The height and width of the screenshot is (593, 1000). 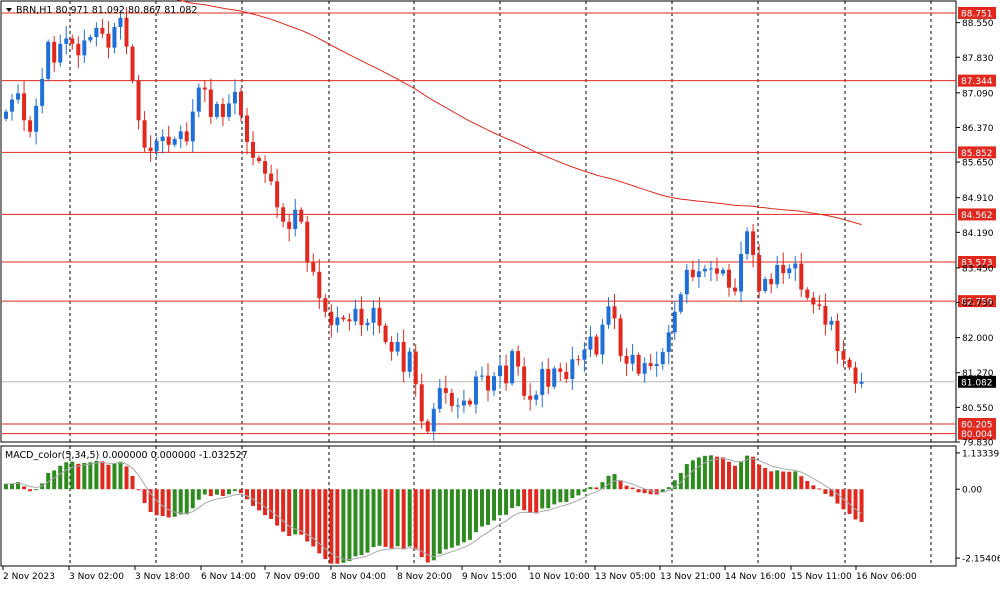 I want to click on price-tick-label: 88.550, so click(x=978, y=24).